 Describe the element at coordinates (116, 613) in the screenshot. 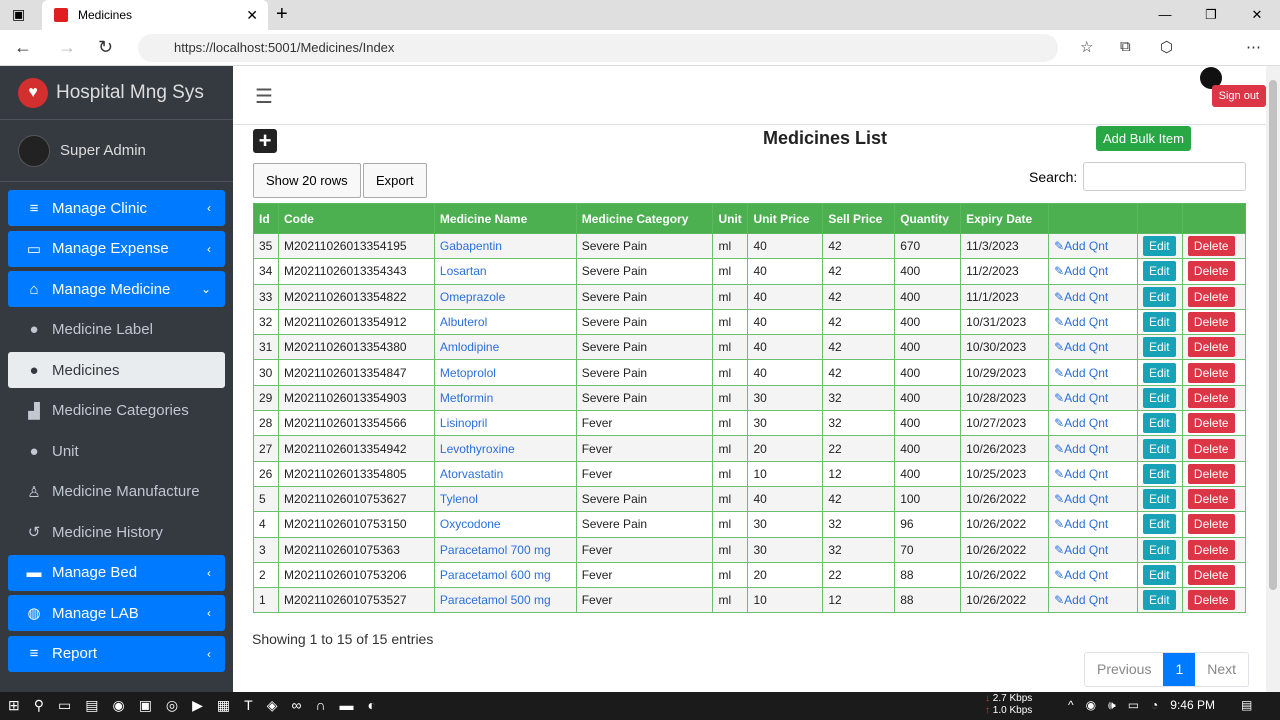

I see `sidebar-item-manage-lab: ◍ Manage LAB ‹` at that location.